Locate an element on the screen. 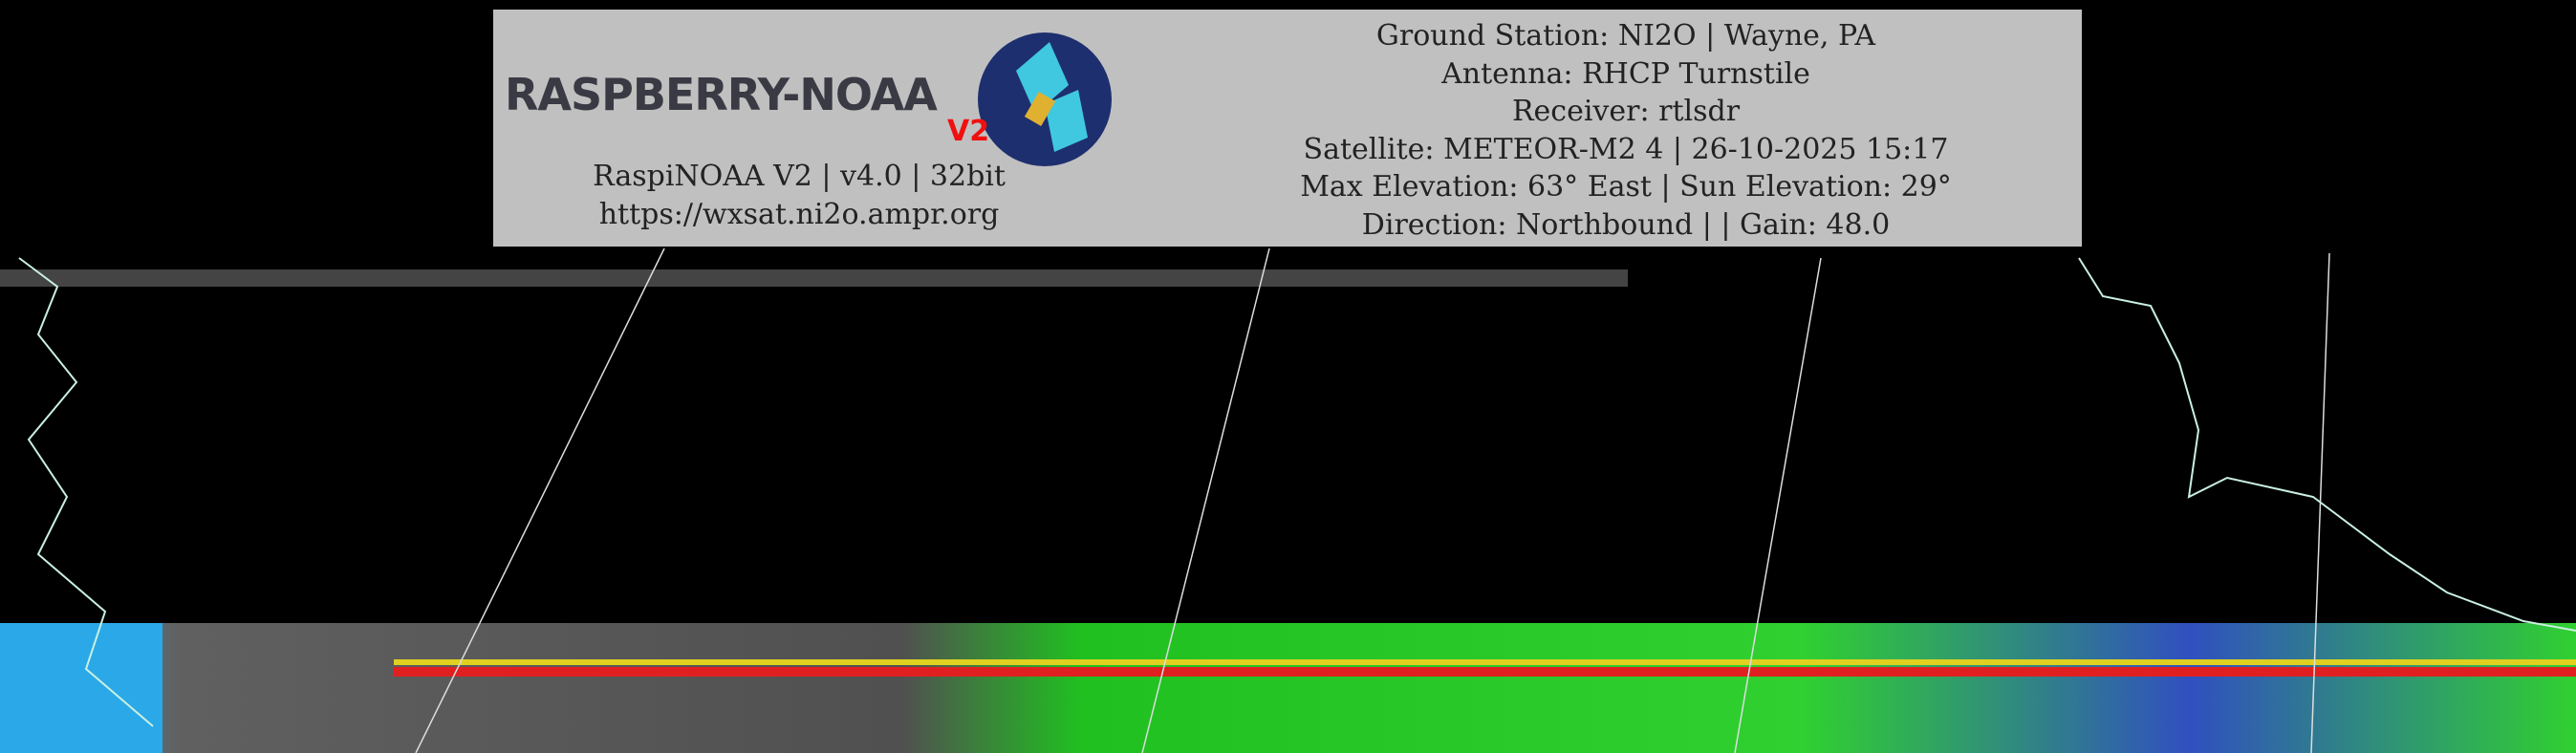 The width and height of the screenshot is (2576, 753). left-coast-area is located at coordinates (81, 688).